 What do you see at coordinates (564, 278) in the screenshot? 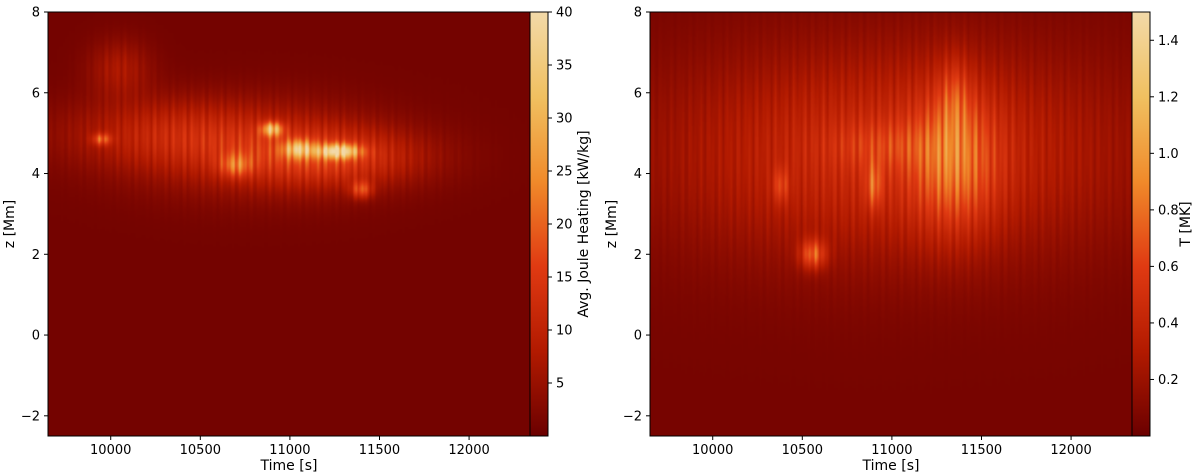
I see `colorbar-tick-label: 15` at bounding box center [564, 278].